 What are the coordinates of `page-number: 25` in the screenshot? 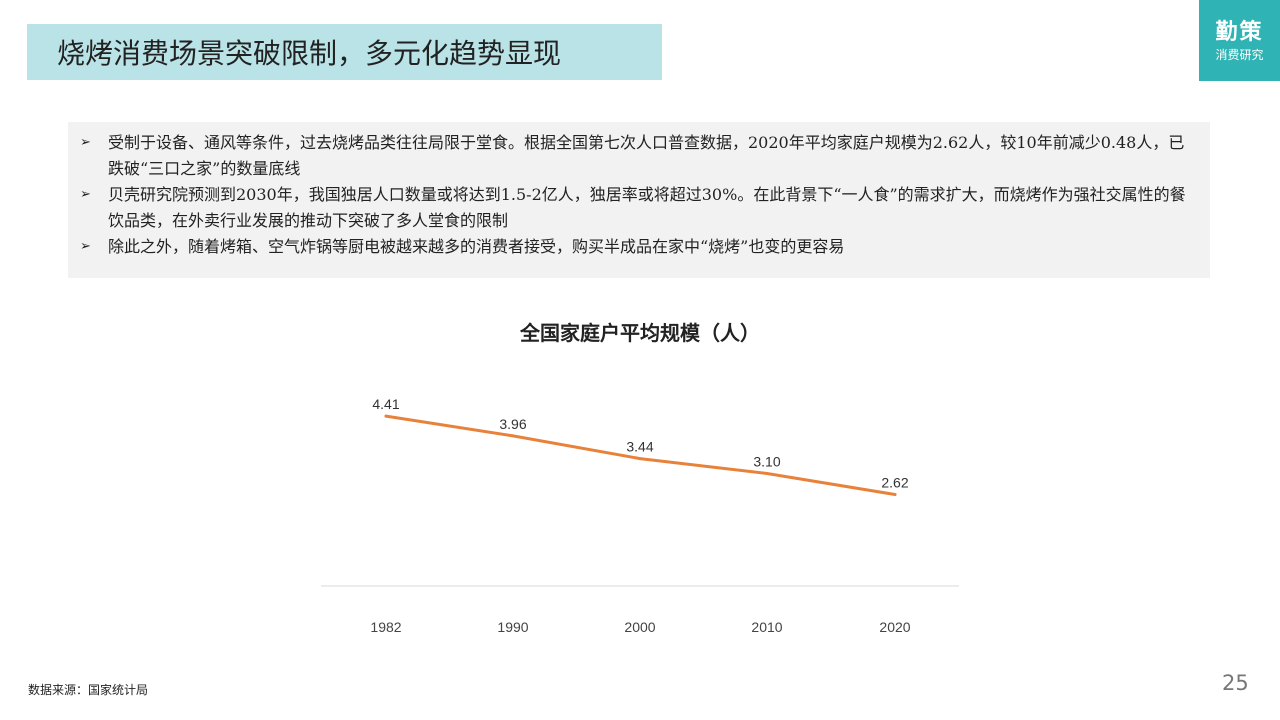 It's located at (1235, 683).